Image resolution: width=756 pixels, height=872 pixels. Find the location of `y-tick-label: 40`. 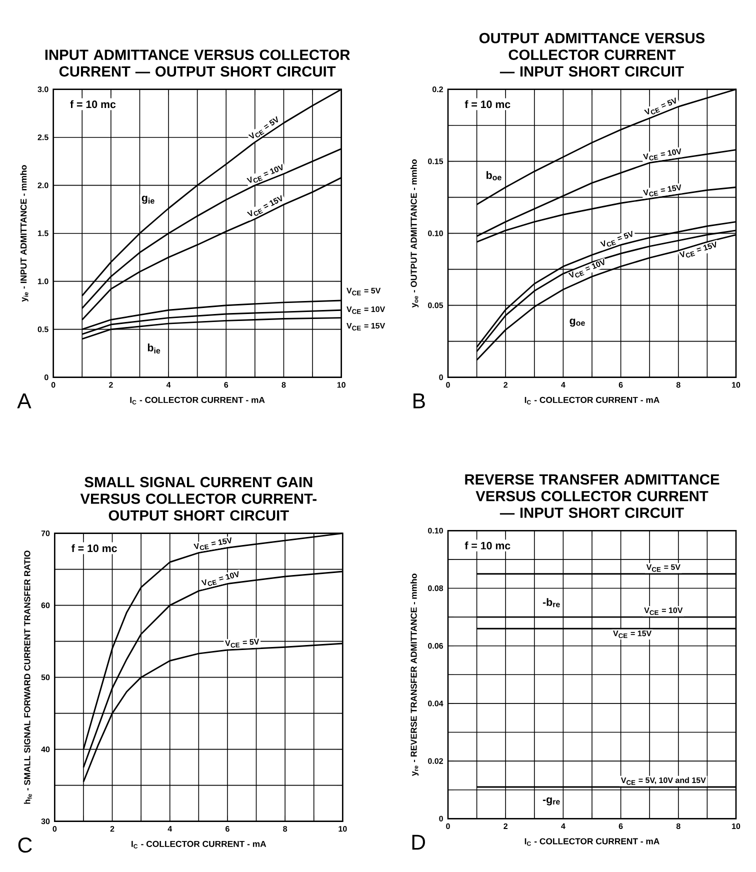

y-tick-label: 40 is located at coordinates (45, 749).